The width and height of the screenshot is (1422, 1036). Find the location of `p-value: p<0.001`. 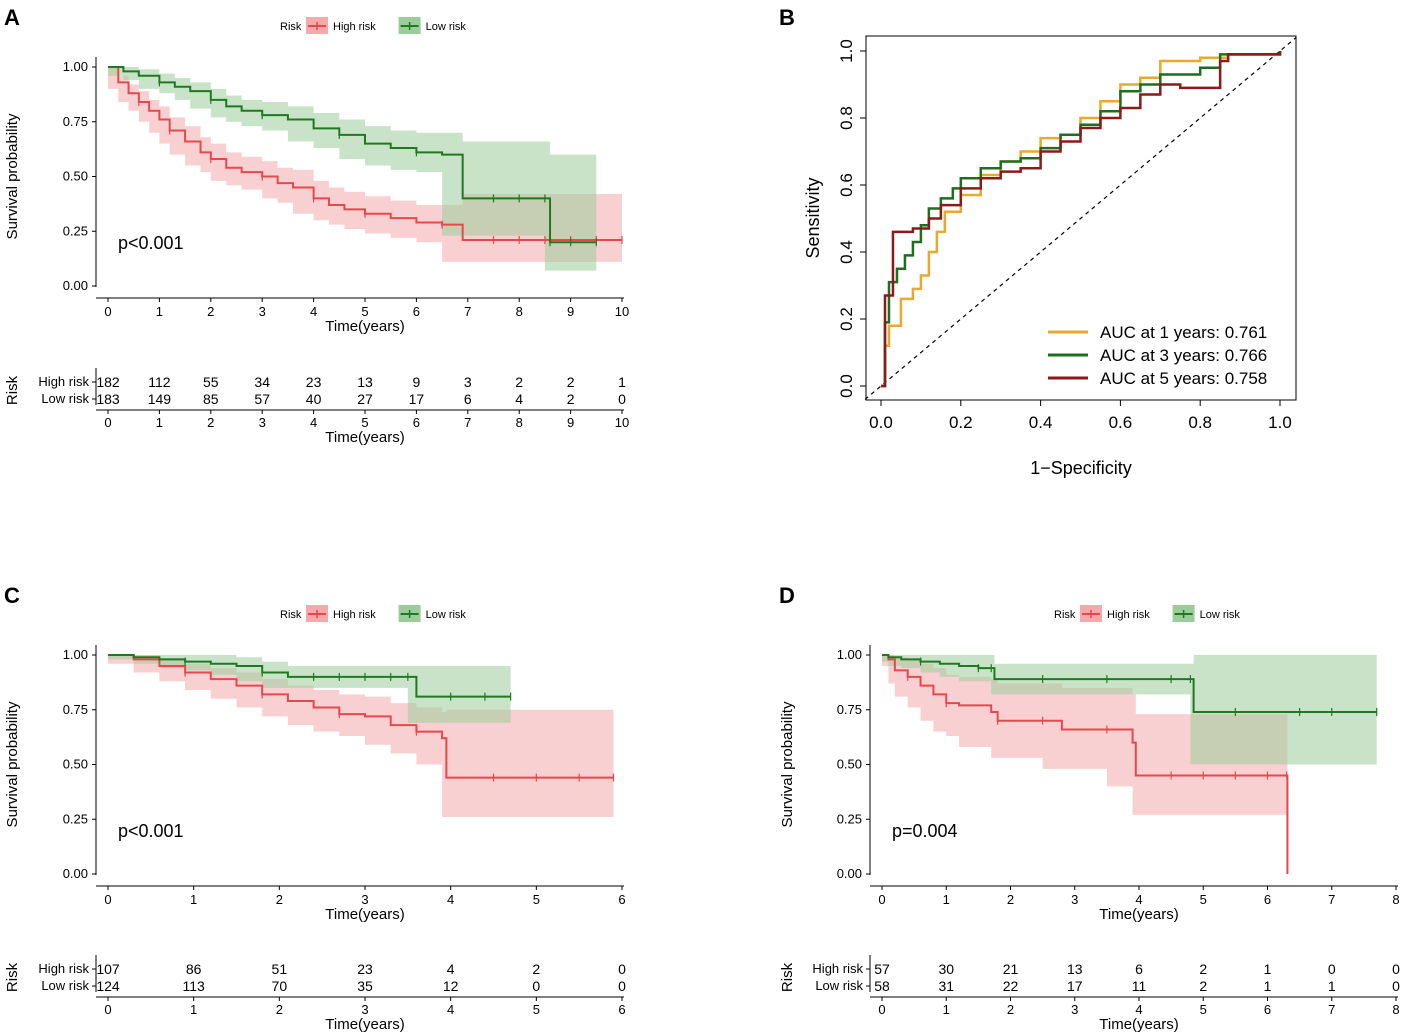

p-value: p<0.001 is located at coordinates (151, 831).